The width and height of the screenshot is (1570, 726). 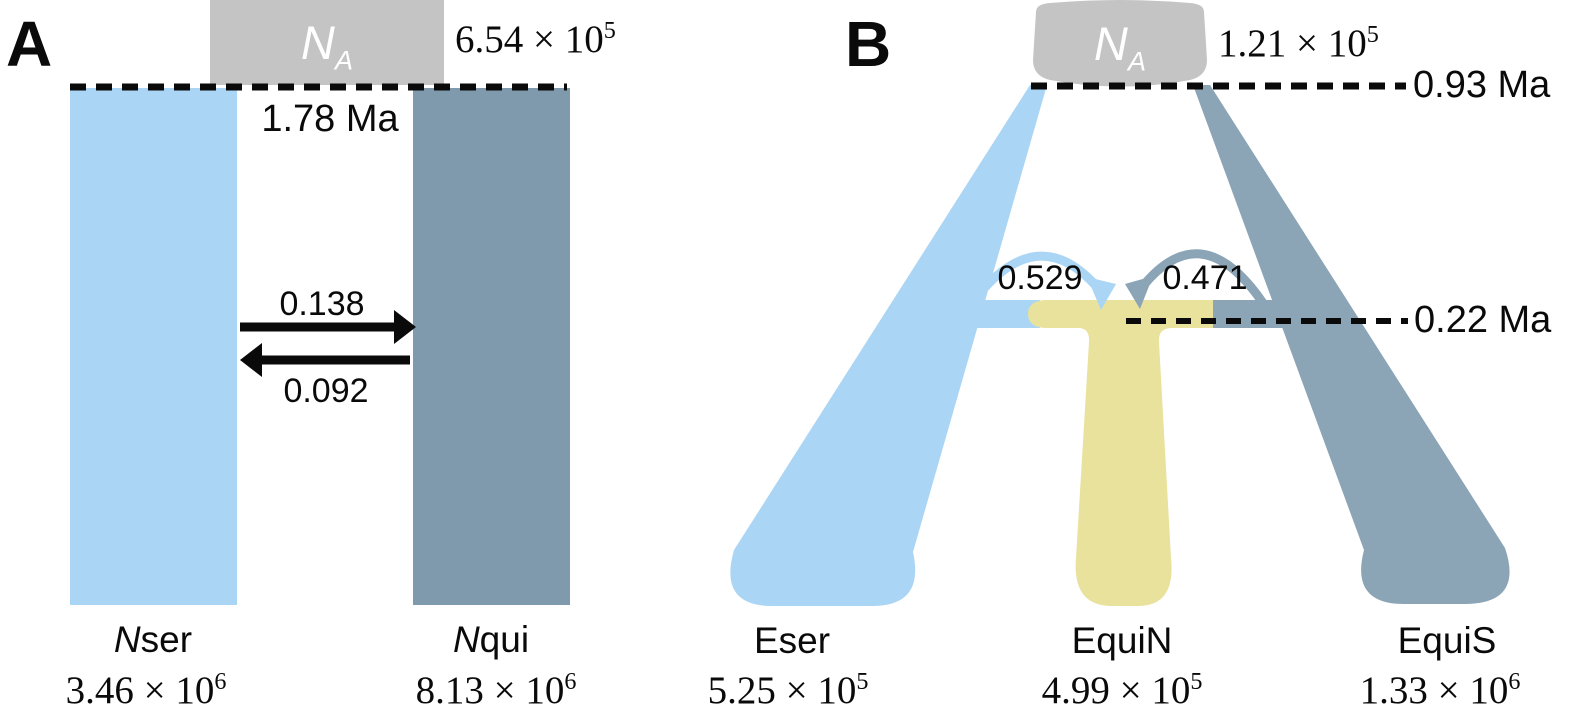 I want to click on population-label-eser: Eser, so click(x=792, y=640).